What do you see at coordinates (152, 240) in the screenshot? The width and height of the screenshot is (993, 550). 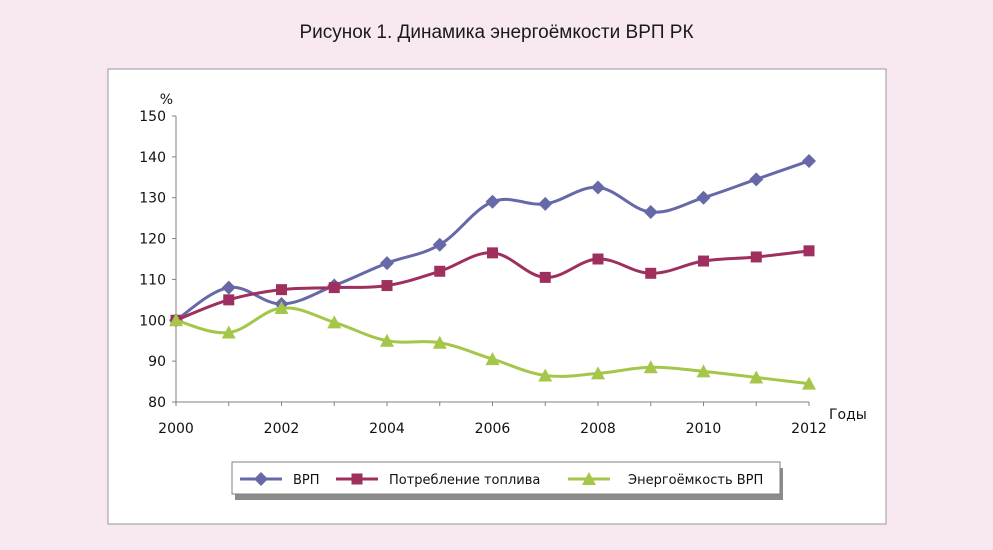 I see `y-tick-label: 120` at bounding box center [152, 240].